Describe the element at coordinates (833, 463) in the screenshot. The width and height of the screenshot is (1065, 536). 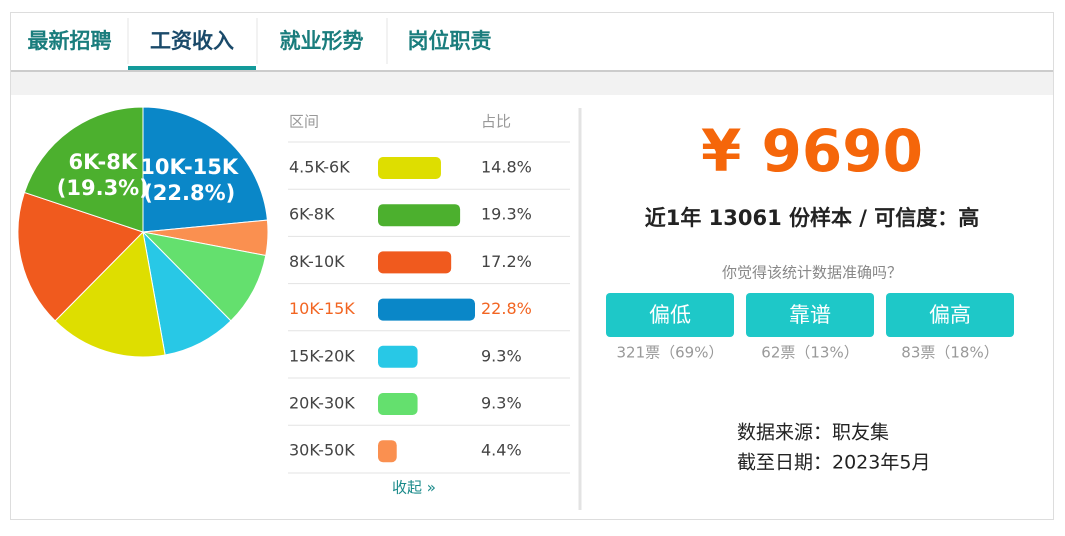
I see `date: 截至日期：2023年5月` at that location.